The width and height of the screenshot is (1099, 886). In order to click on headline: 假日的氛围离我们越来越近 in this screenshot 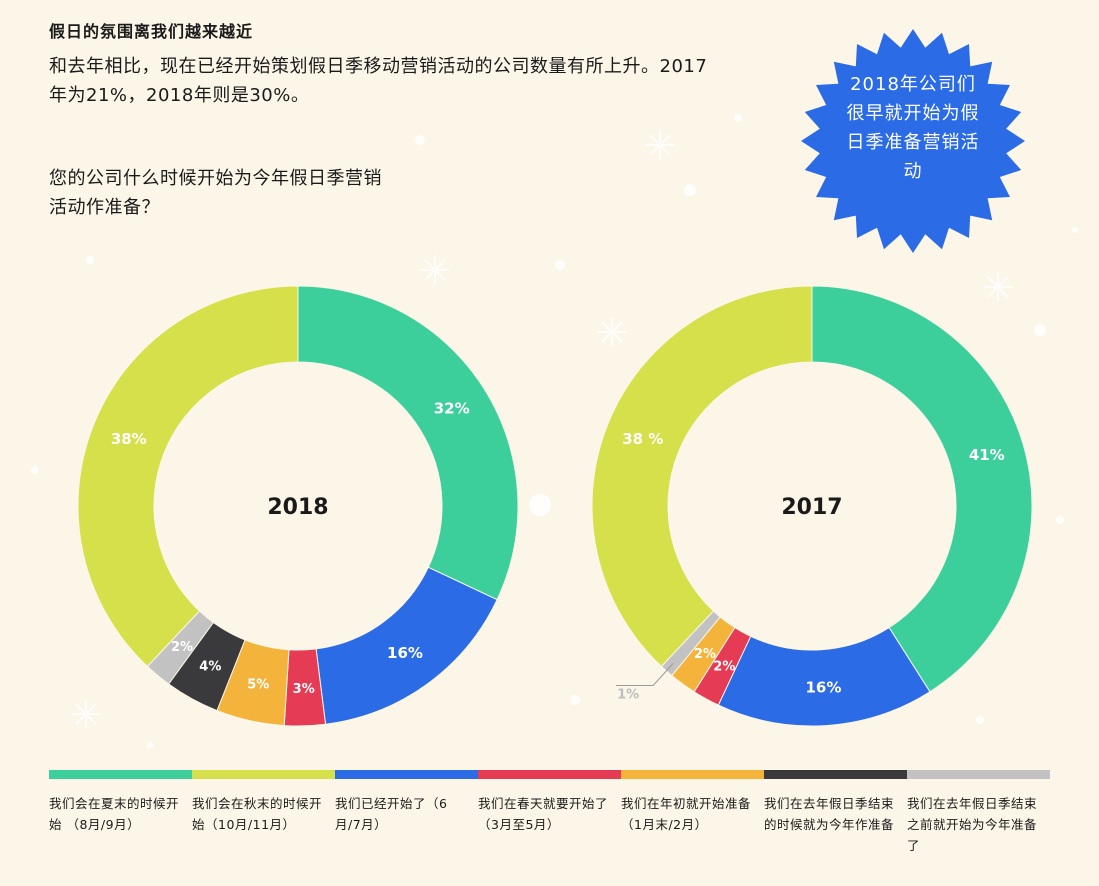, I will do `click(151, 31)`.